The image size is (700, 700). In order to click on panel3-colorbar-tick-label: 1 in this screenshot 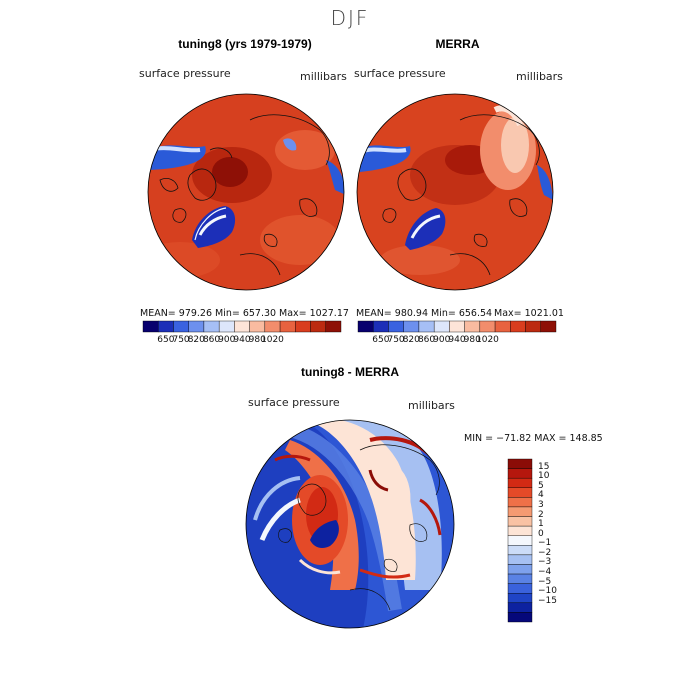, I will do `click(541, 524)`.